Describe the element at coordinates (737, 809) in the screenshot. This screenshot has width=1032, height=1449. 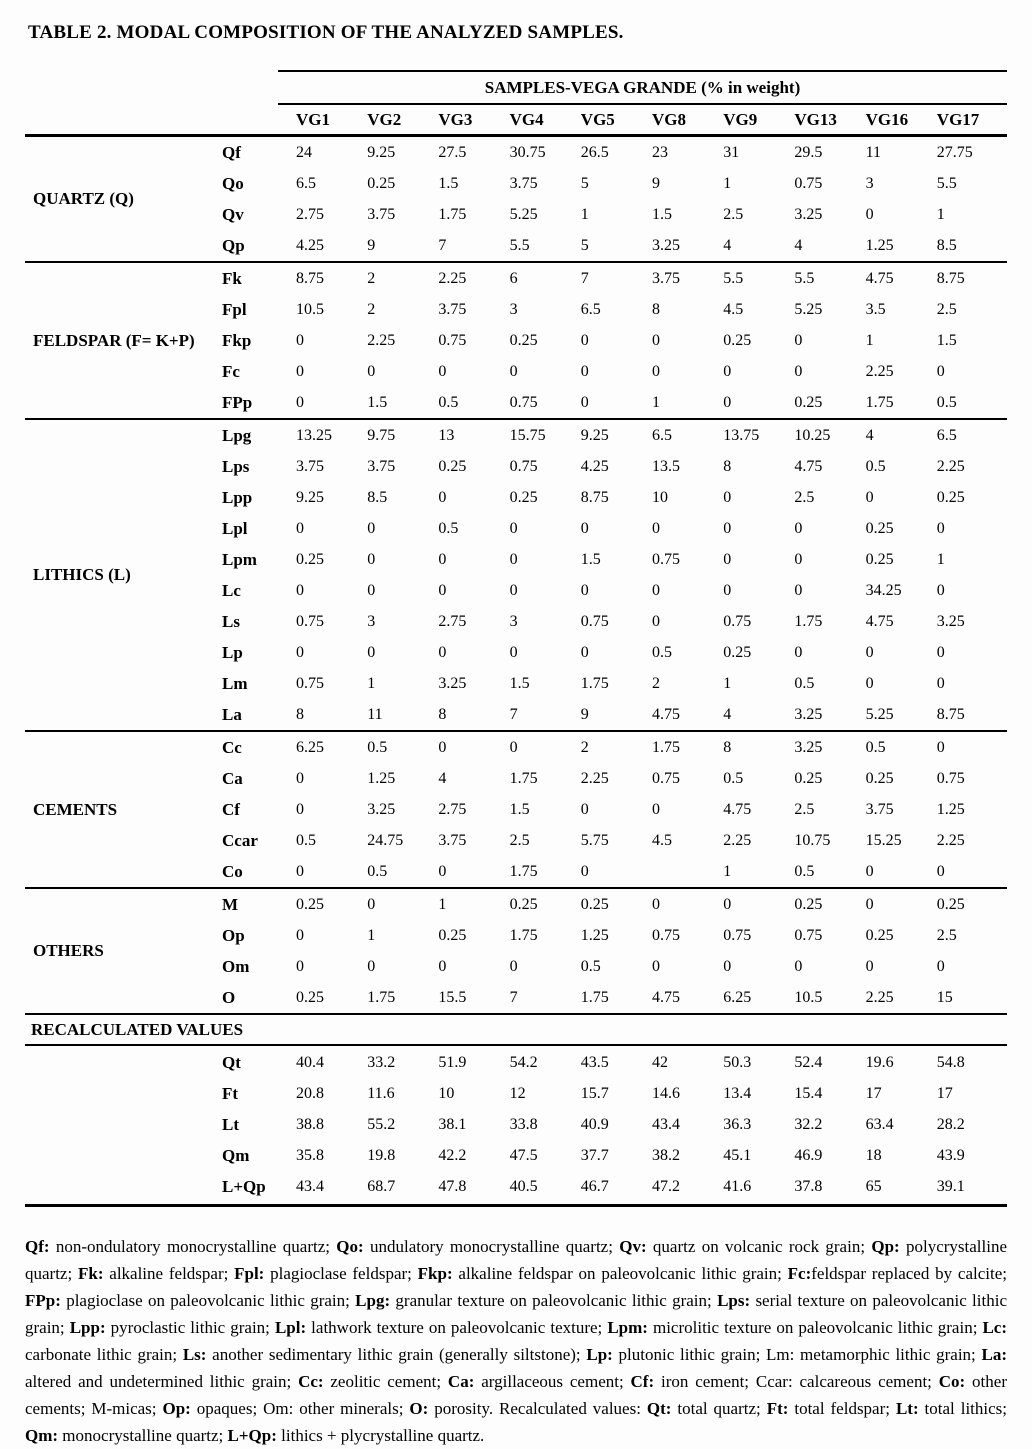
I see `value-cell: 4.75` at that location.